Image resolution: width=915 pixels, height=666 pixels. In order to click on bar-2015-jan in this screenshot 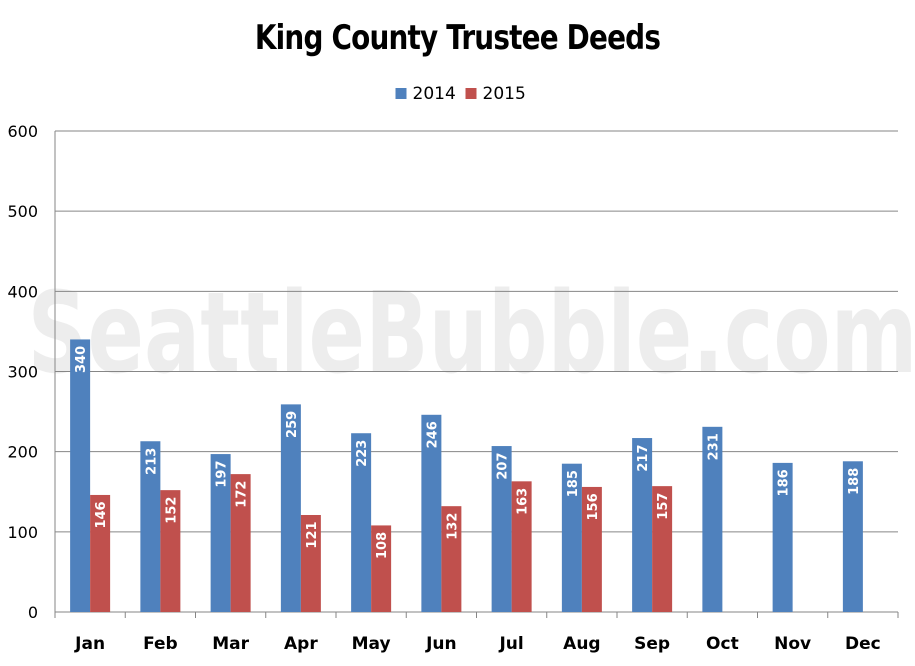, I will do `click(100, 553)`.